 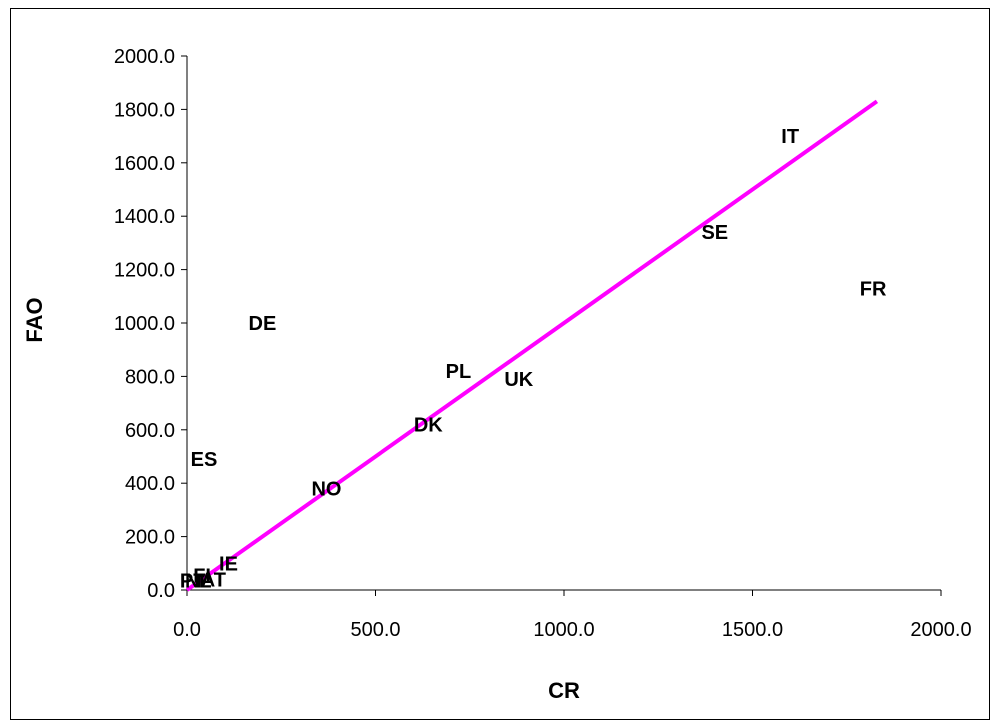 I want to click on point-label-pt: PT, so click(x=193, y=582).